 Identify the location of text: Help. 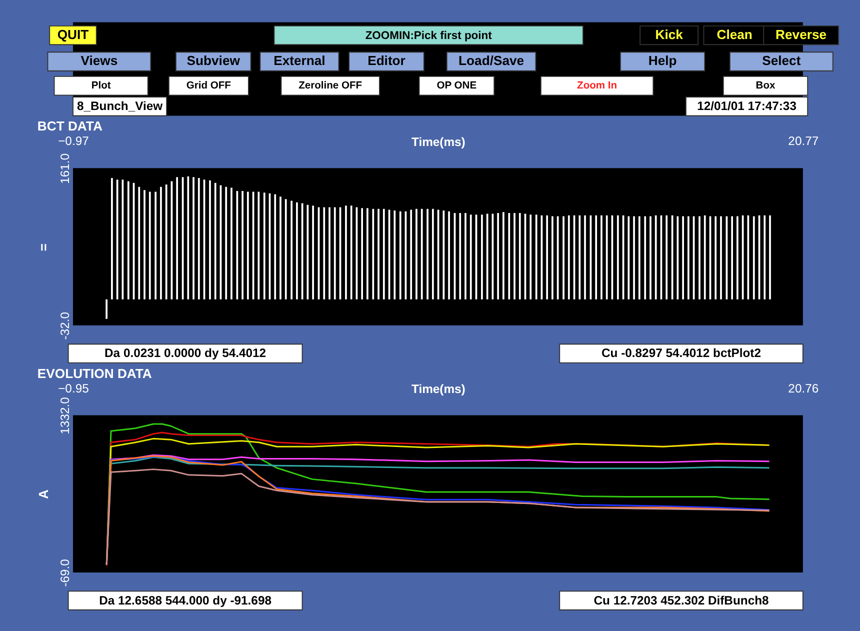
(662, 60).